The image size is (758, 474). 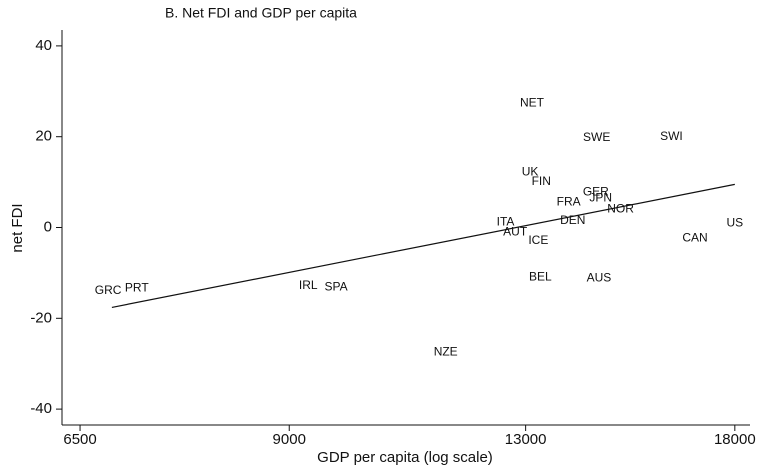 I want to click on point-label: AUT, so click(x=515, y=232).